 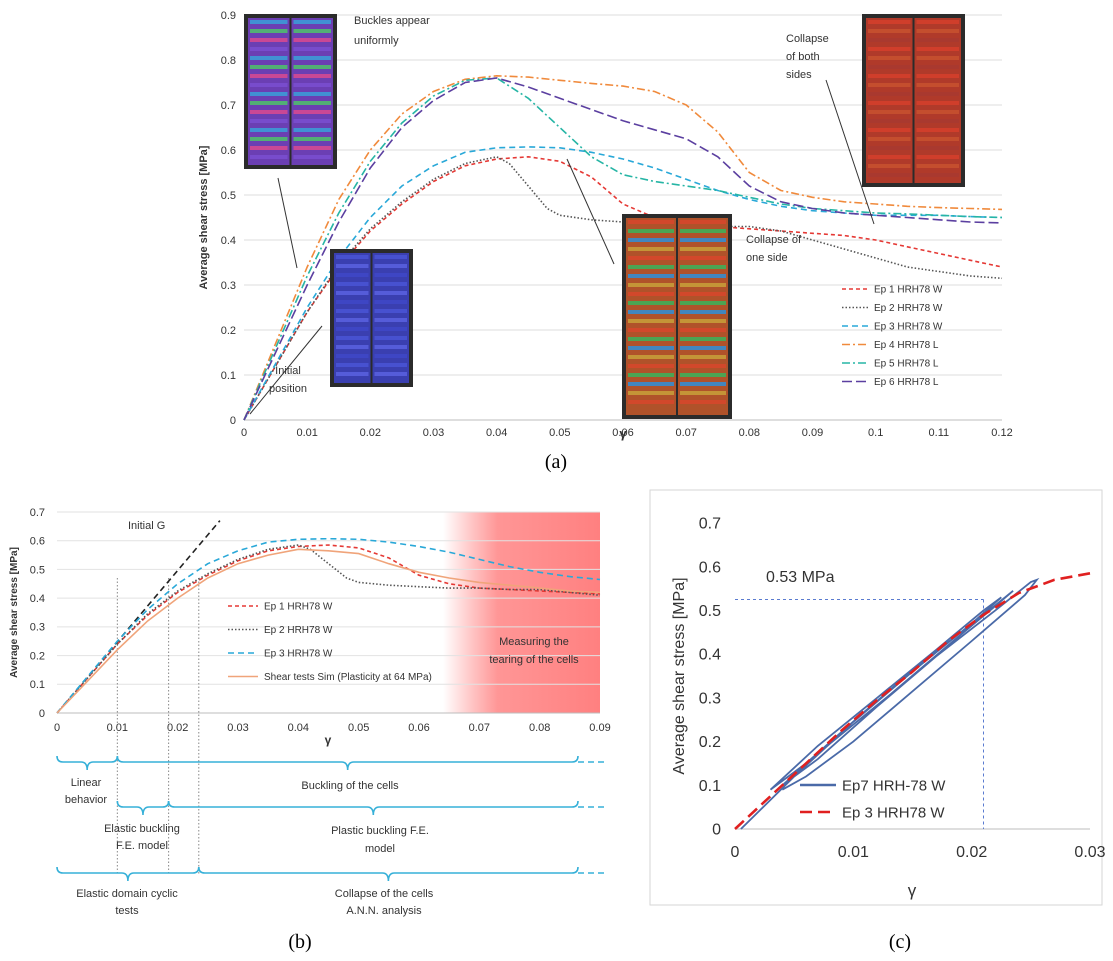 I want to click on panel-b-x-tick-label: 0.08, so click(x=539, y=728).